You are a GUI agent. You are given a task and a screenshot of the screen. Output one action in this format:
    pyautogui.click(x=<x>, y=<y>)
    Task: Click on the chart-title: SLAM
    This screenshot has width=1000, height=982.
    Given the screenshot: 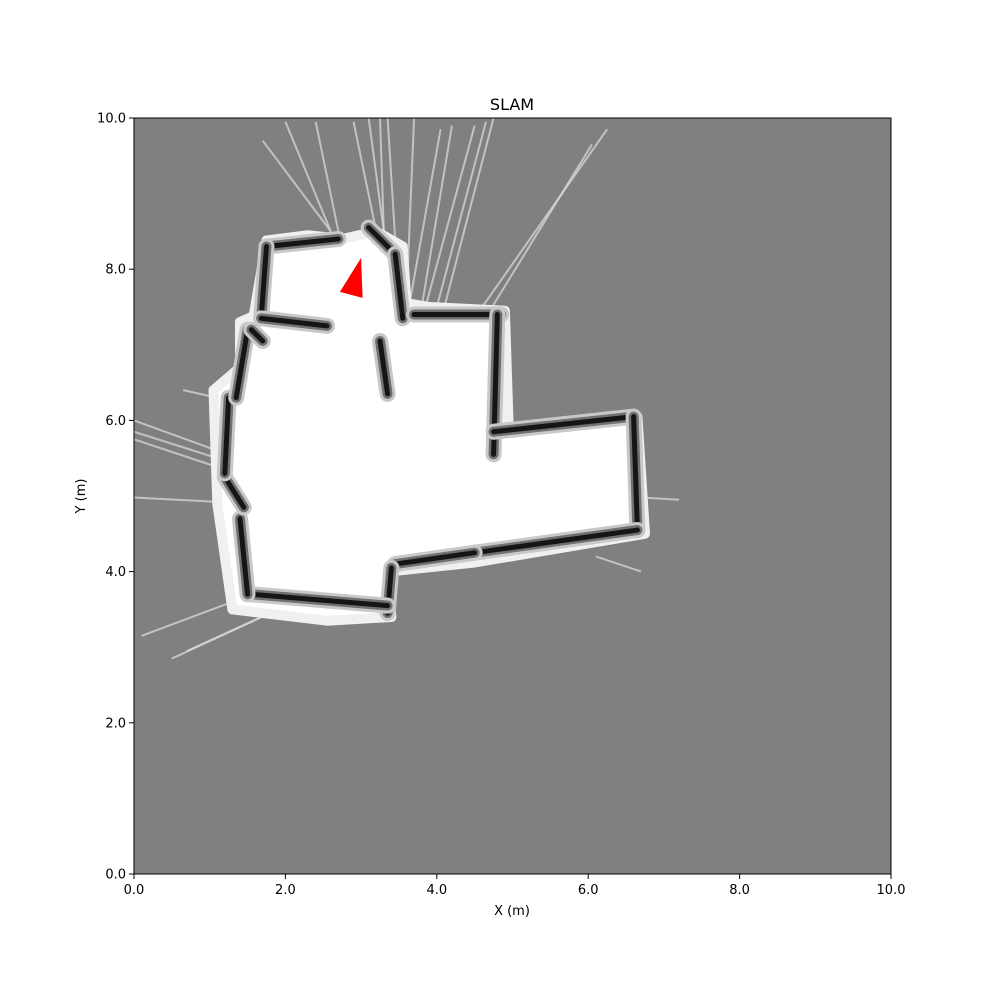 What is the action you would take?
    pyautogui.click(x=512, y=104)
    